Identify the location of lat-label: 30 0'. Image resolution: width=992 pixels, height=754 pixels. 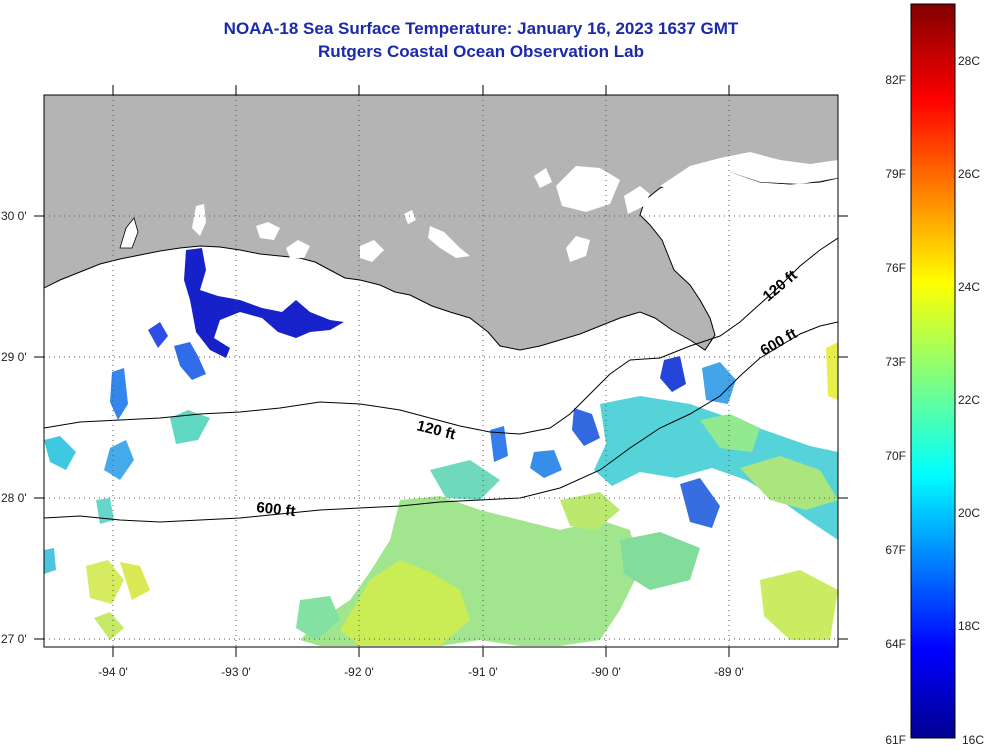
(14, 216).